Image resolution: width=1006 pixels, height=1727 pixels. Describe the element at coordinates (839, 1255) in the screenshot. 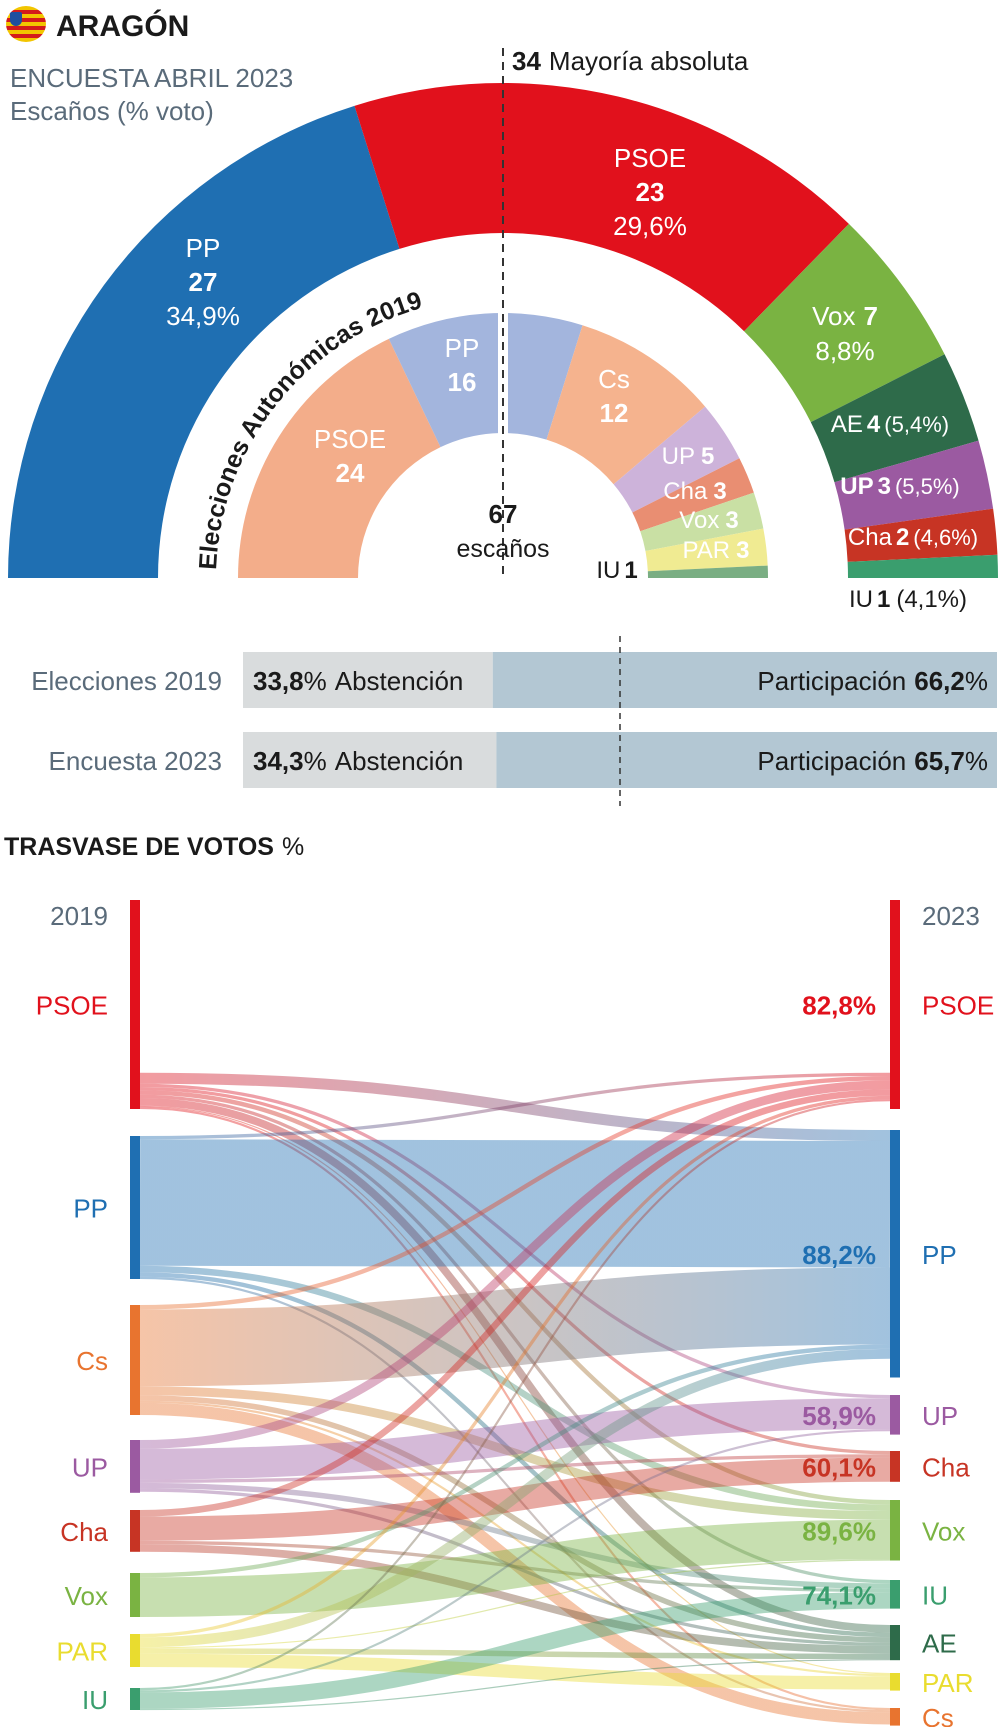

I see `retention-value: 88,2%` at that location.